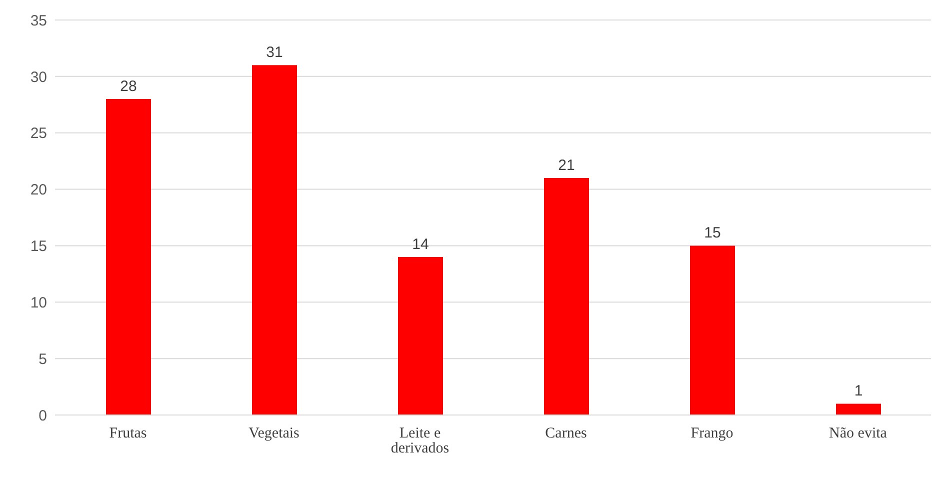 The image size is (939, 482). I want to click on y-tick-label: 30, so click(38, 77).